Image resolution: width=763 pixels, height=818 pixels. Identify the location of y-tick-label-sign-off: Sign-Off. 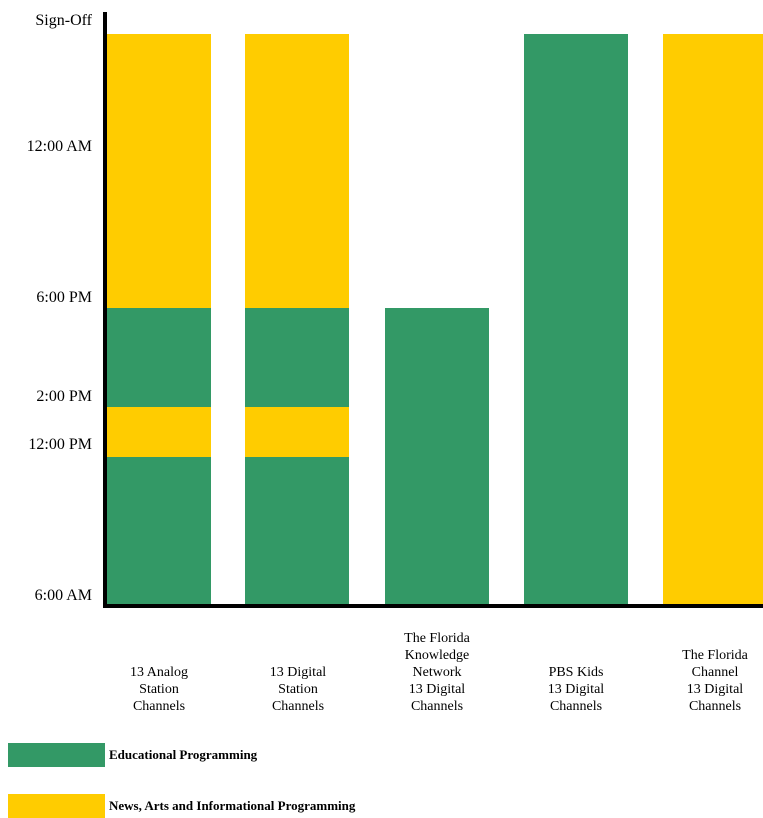
(63, 20).